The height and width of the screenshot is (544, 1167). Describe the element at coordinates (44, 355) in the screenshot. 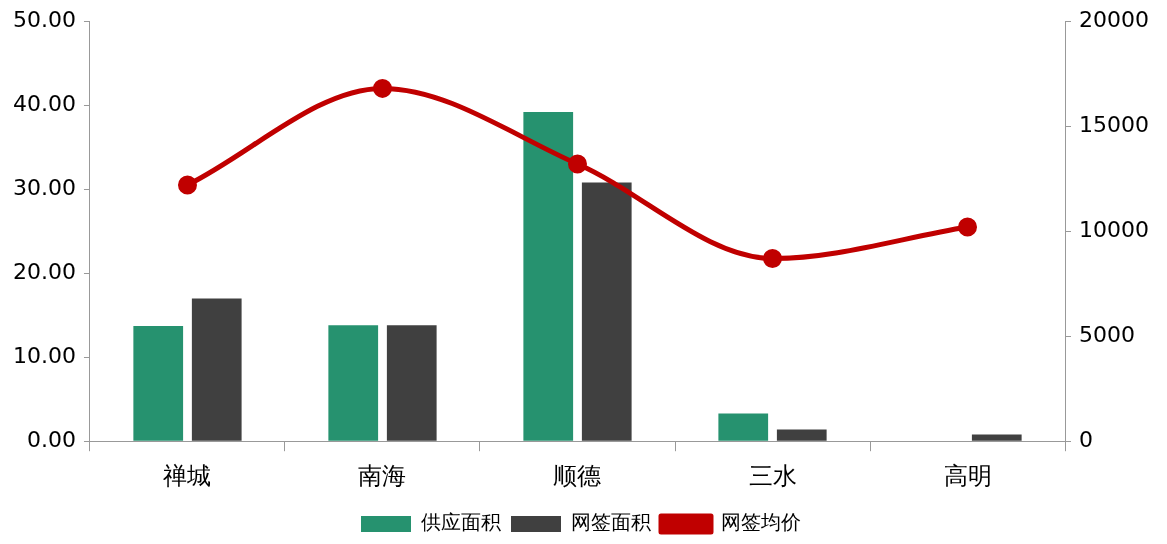

I see `y-tick-label: 10.00` at that location.